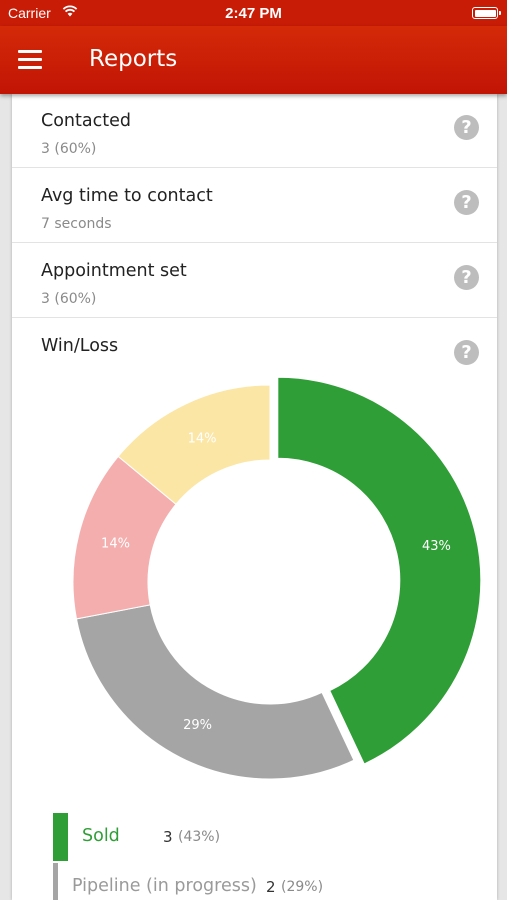 The image size is (507, 900). What do you see at coordinates (30, 60) in the screenshot?
I see `hamburger-menu-icon` at bounding box center [30, 60].